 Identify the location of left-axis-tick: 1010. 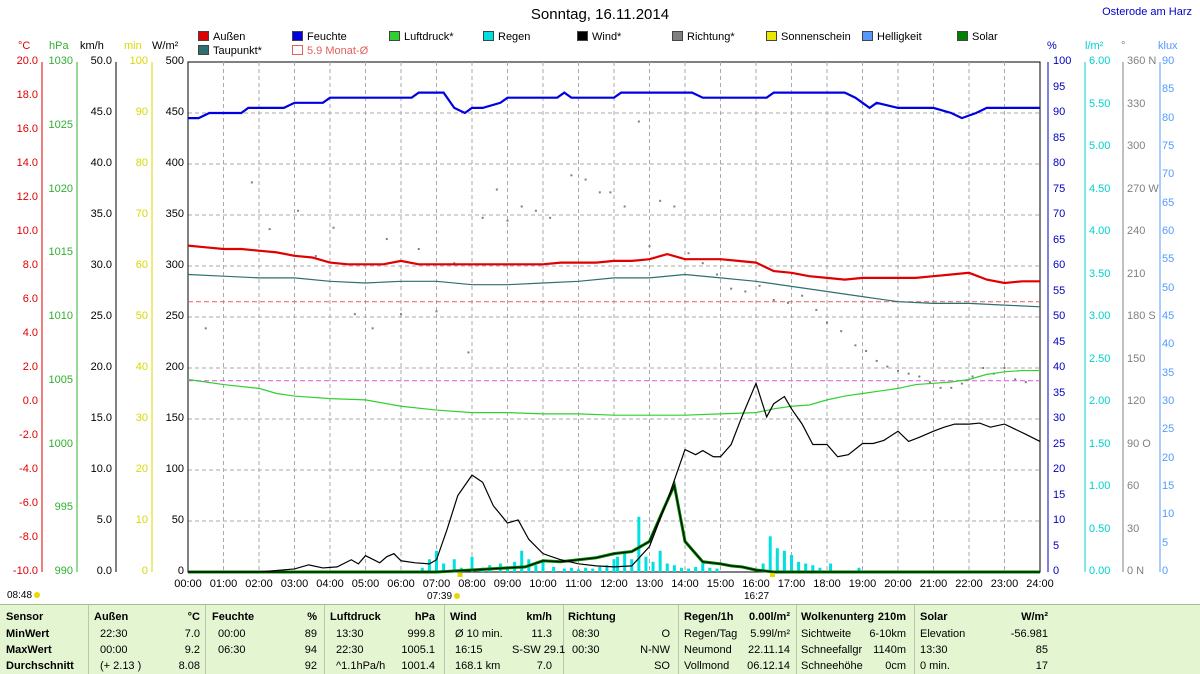
(60, 316).